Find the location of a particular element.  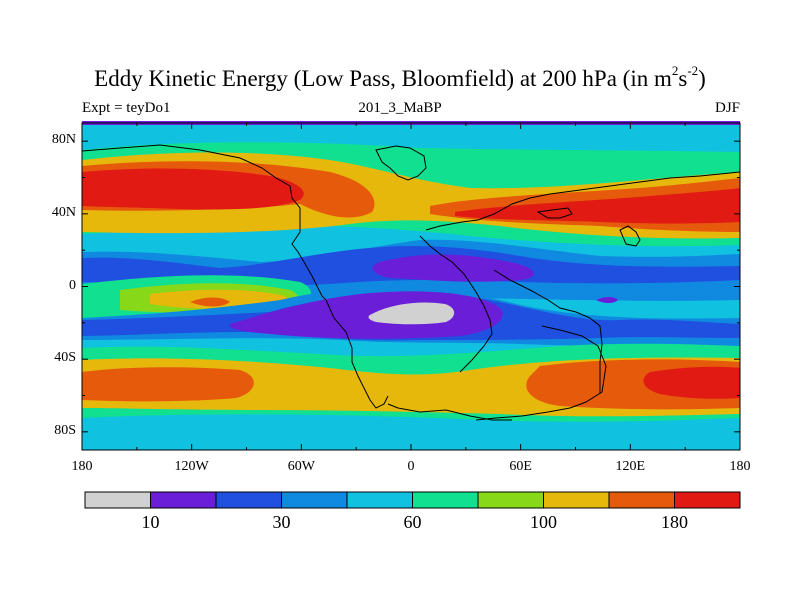

field-tropic-orange-spot is located at coordinates (210, 302).